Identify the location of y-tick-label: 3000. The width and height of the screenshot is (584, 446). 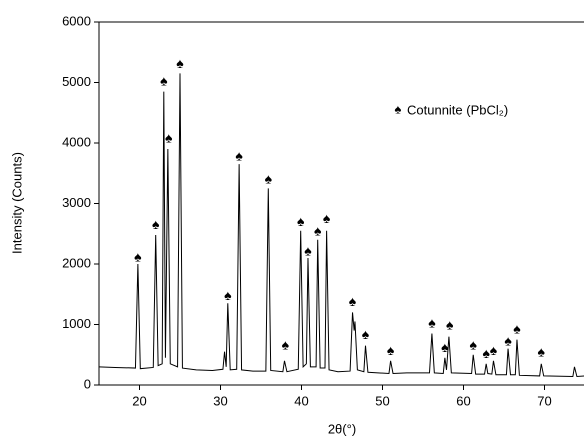
(76, 202).